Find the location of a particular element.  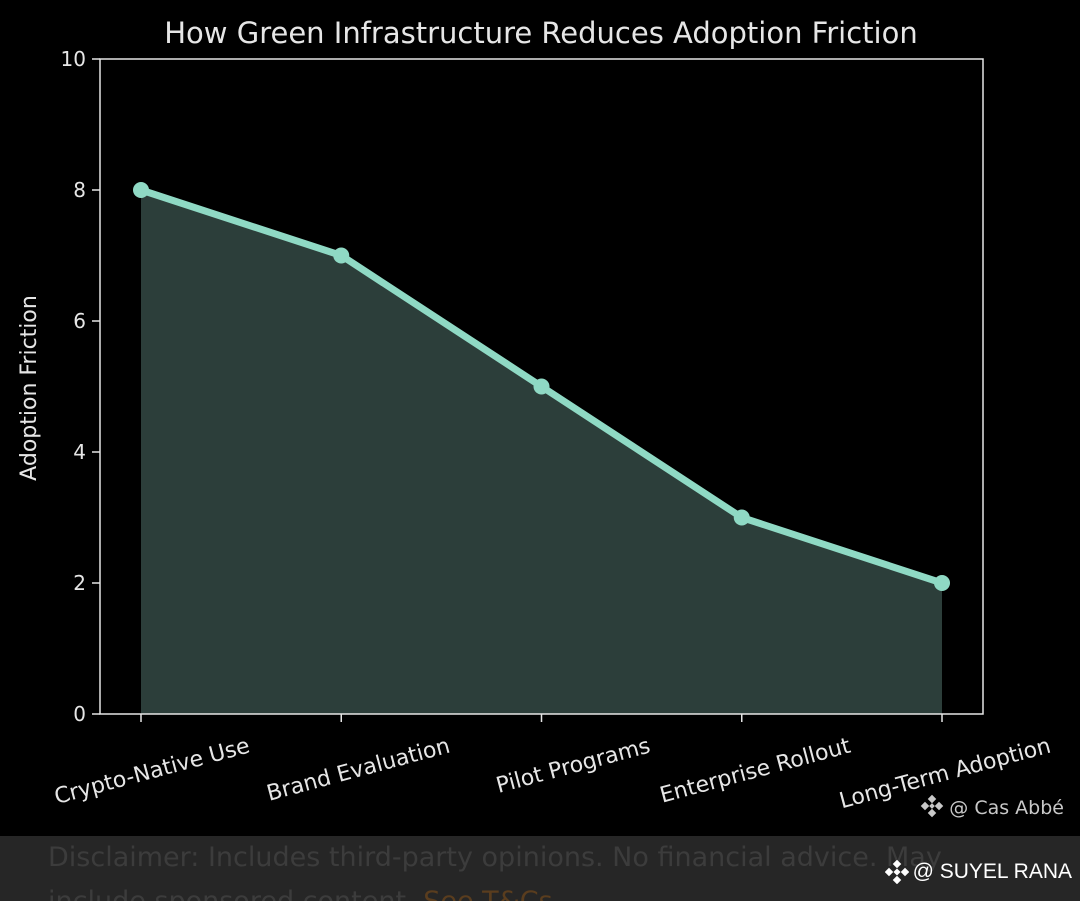

y-tick-label: 8 is located at coordinates (79, 190).